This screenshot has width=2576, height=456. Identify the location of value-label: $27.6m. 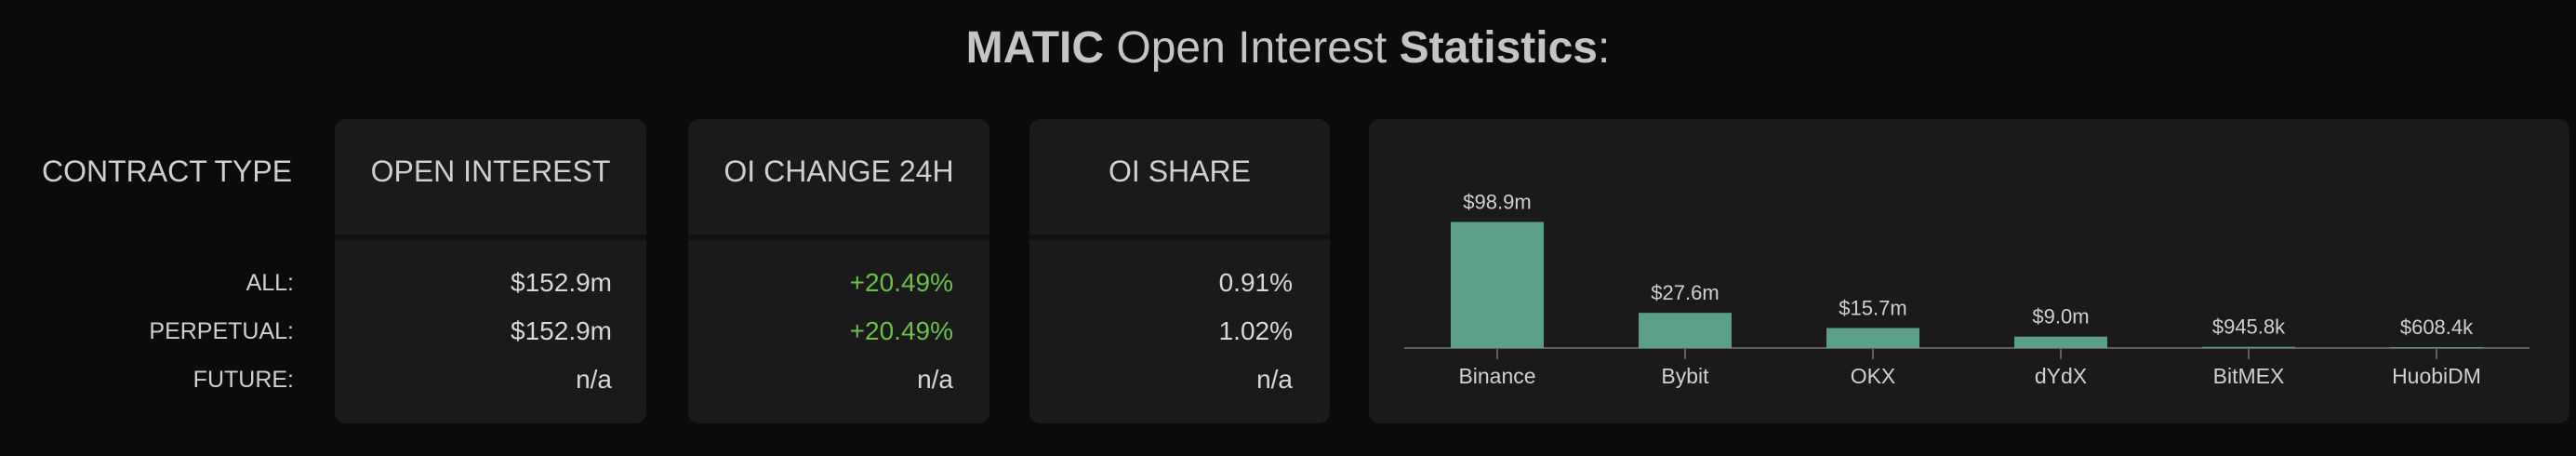
(1685, 292).